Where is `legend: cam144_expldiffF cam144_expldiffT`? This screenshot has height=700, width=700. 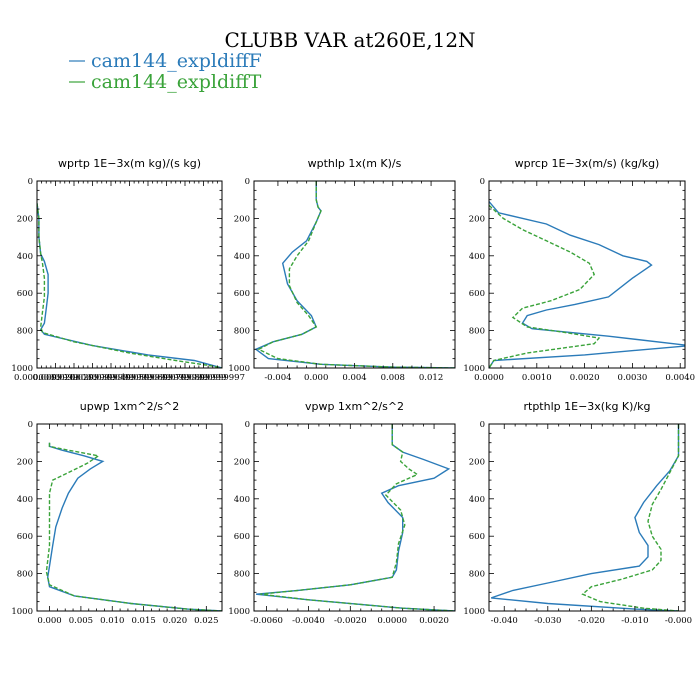 legend: cam144_expldiffF cam144_expldiffT is located at coordinates (165, 71).